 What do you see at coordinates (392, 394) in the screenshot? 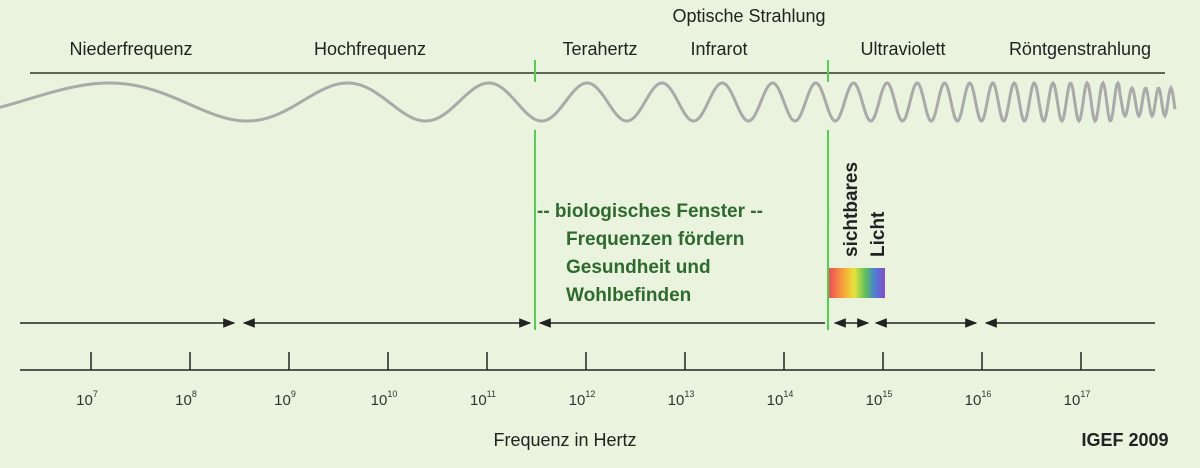
I see `tick-exponent: 10` at bounding box center [392, 394].